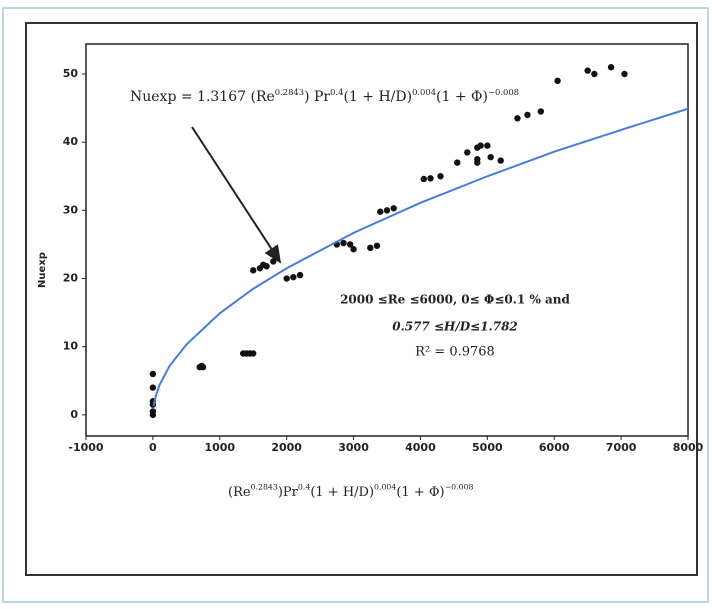  Describe the element at coordinates (286, 447) in the screenshot. I see `x-tick-label: 2000` at that location.